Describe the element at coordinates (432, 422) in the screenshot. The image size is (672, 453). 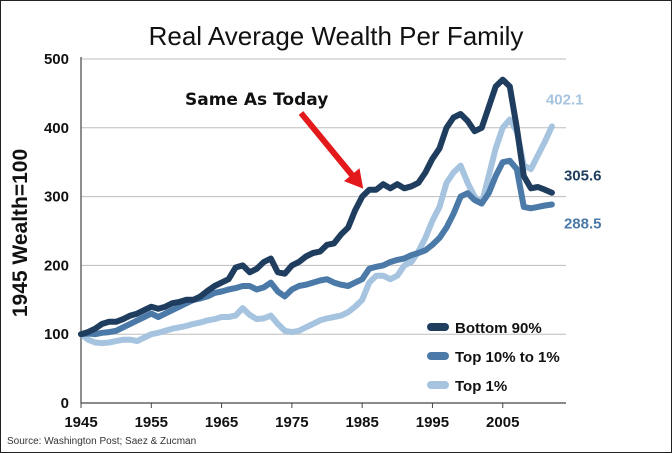
I see `x-tick-label-1995: 1995` at that location.